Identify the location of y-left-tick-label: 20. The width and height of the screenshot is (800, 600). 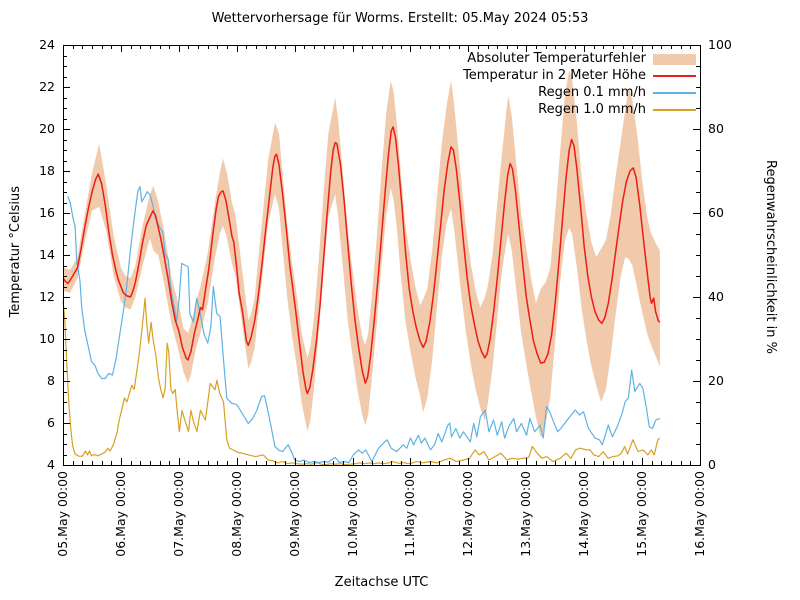
(47, 128).